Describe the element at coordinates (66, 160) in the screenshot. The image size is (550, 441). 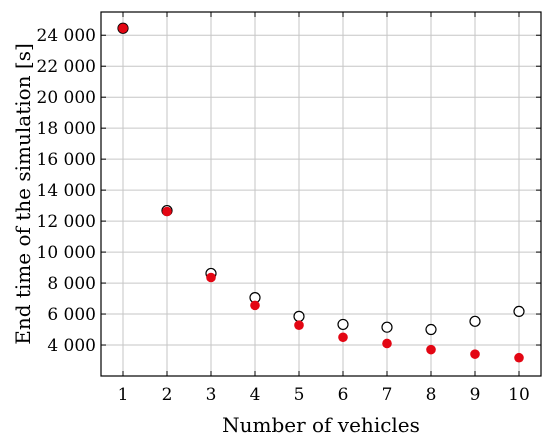
I see `y-tick-label: 16 000` at that location.